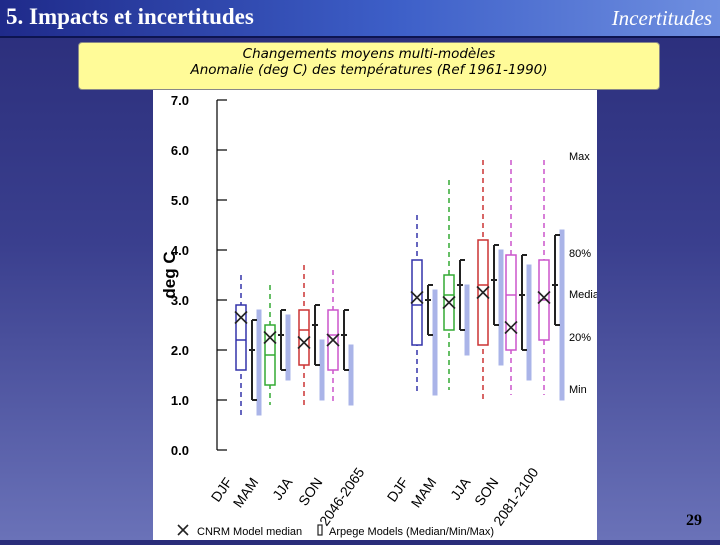  Describe the element at coordinates (694, 520) in the screenshot. I see `page-number: 29` at that location.